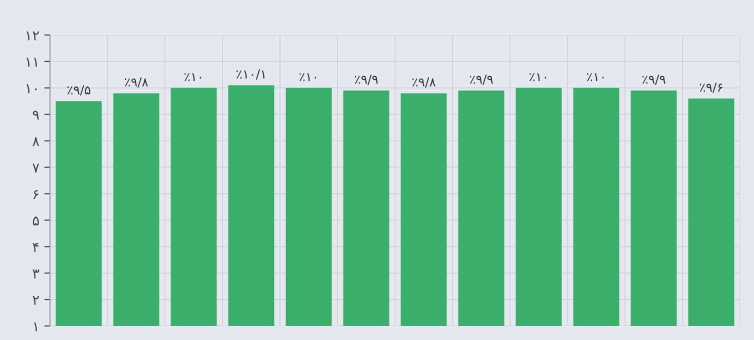 The height and width of the screenshot is (340, 754). Describe the element at coordinates (31, 62) in the screenshot. I see `y-tick-label: ۱۱` at that location.